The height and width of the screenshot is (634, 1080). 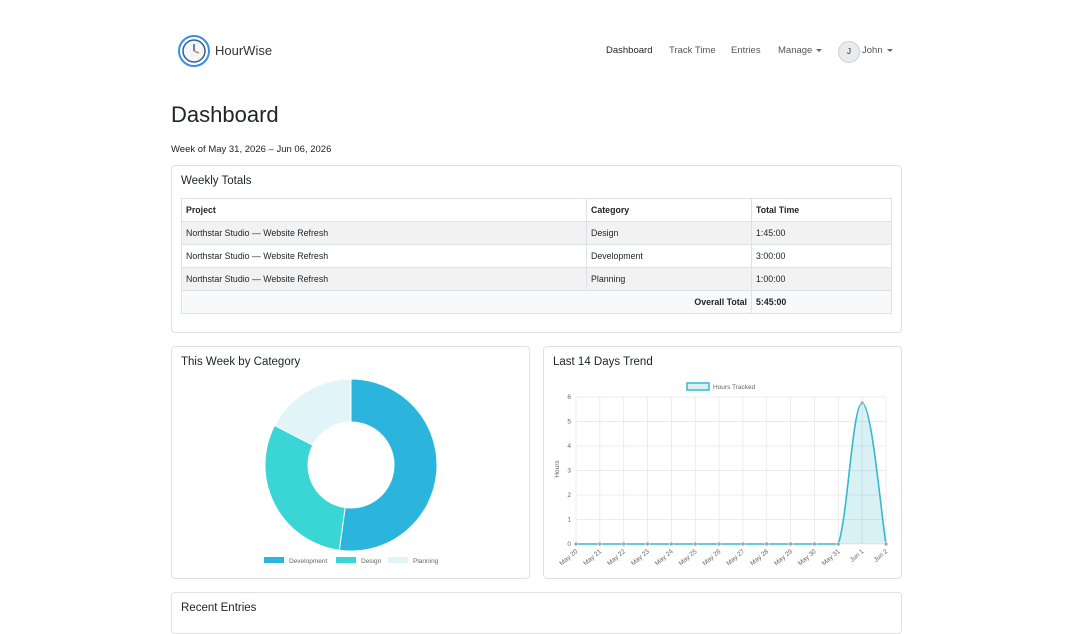 I want to click on x-tick-label: May 25, so click(x=688, y=557).